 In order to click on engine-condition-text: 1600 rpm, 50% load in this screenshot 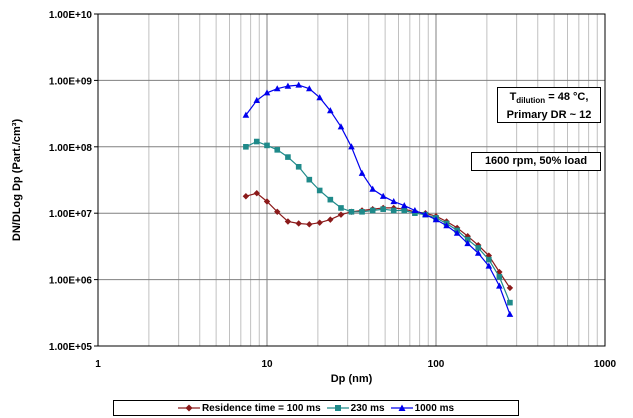, I will do `click(536, 161)`.